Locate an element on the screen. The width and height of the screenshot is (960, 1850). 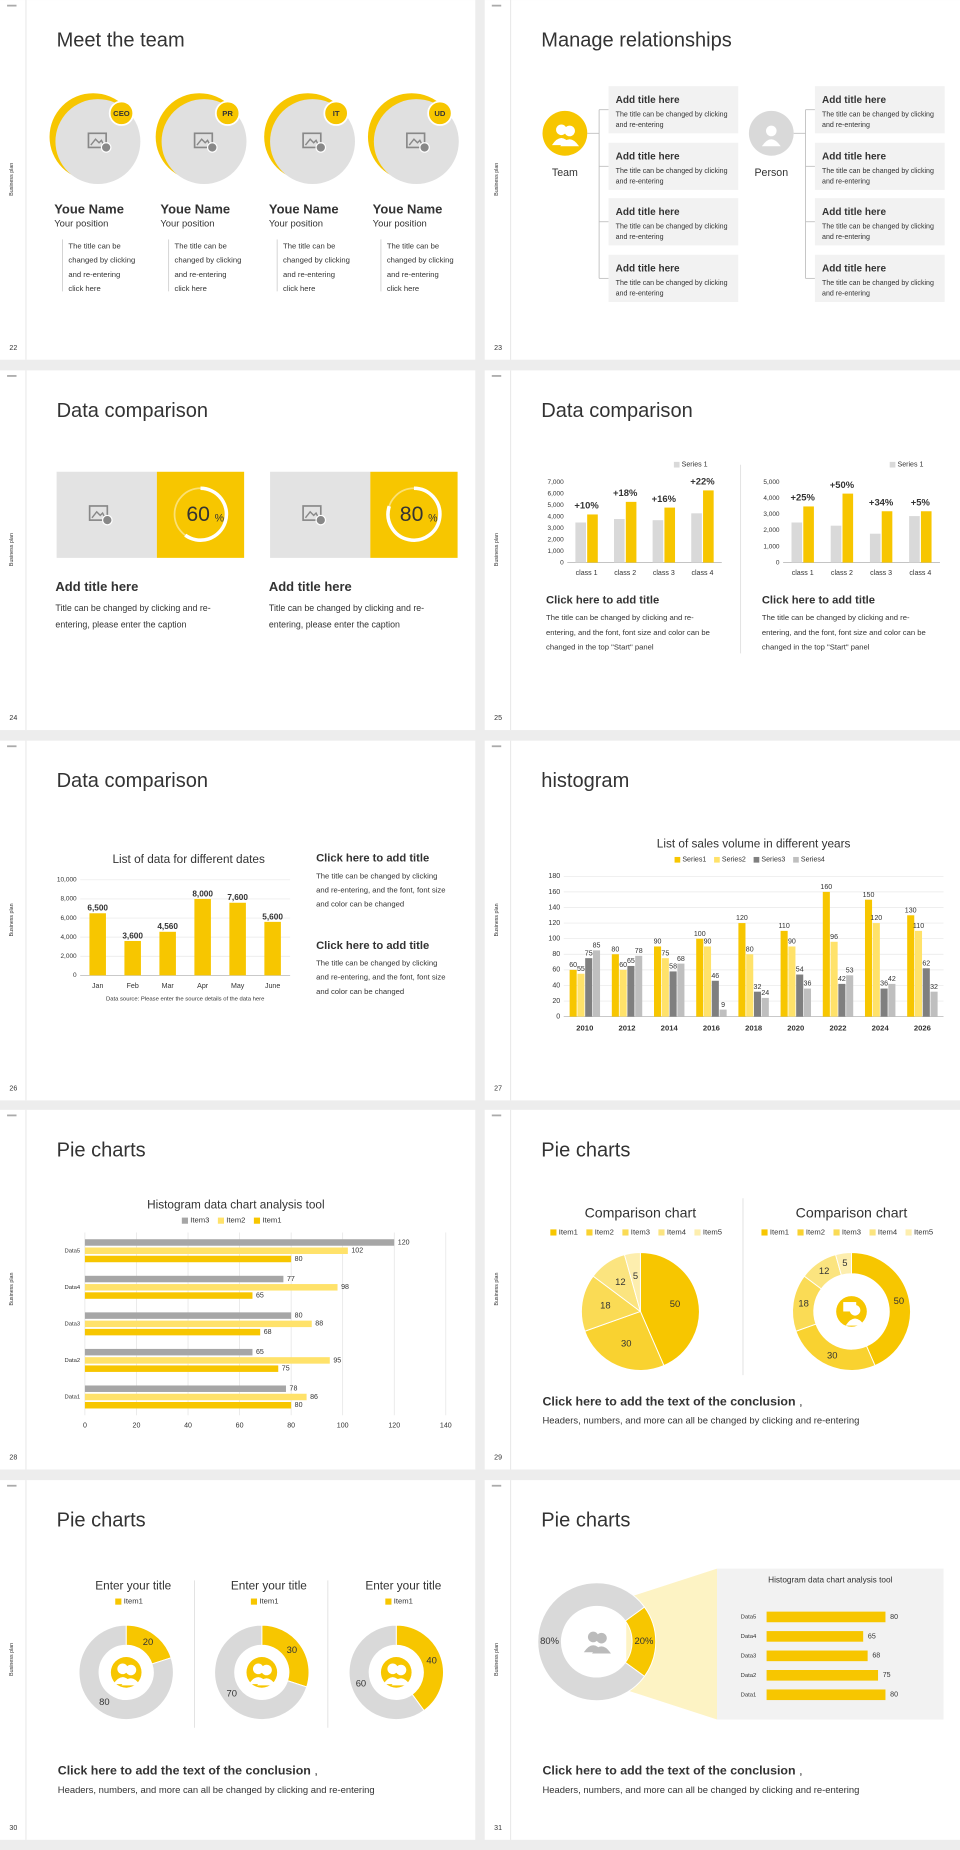
legend-label: Item5 is located at coordinates (712, 1231).